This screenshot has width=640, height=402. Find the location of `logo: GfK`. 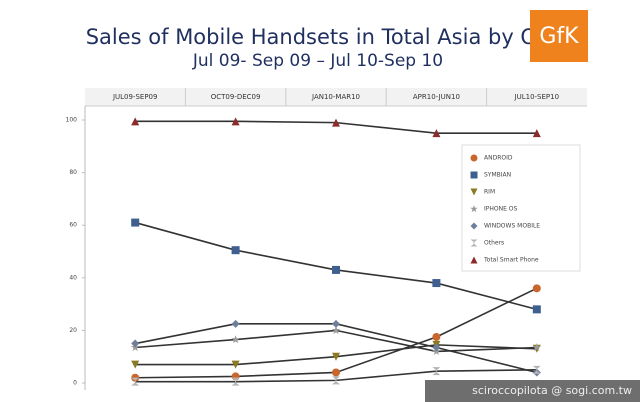

logo: GfK is located at coordinates (559, 36).